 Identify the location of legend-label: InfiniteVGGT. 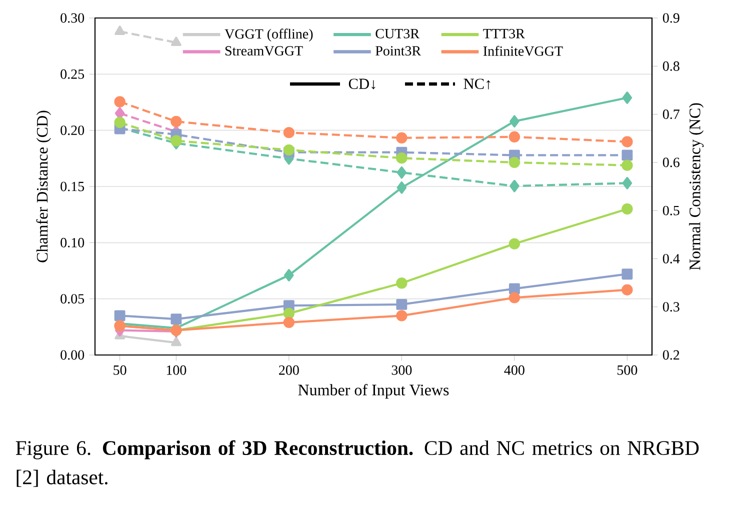
(523, 51).